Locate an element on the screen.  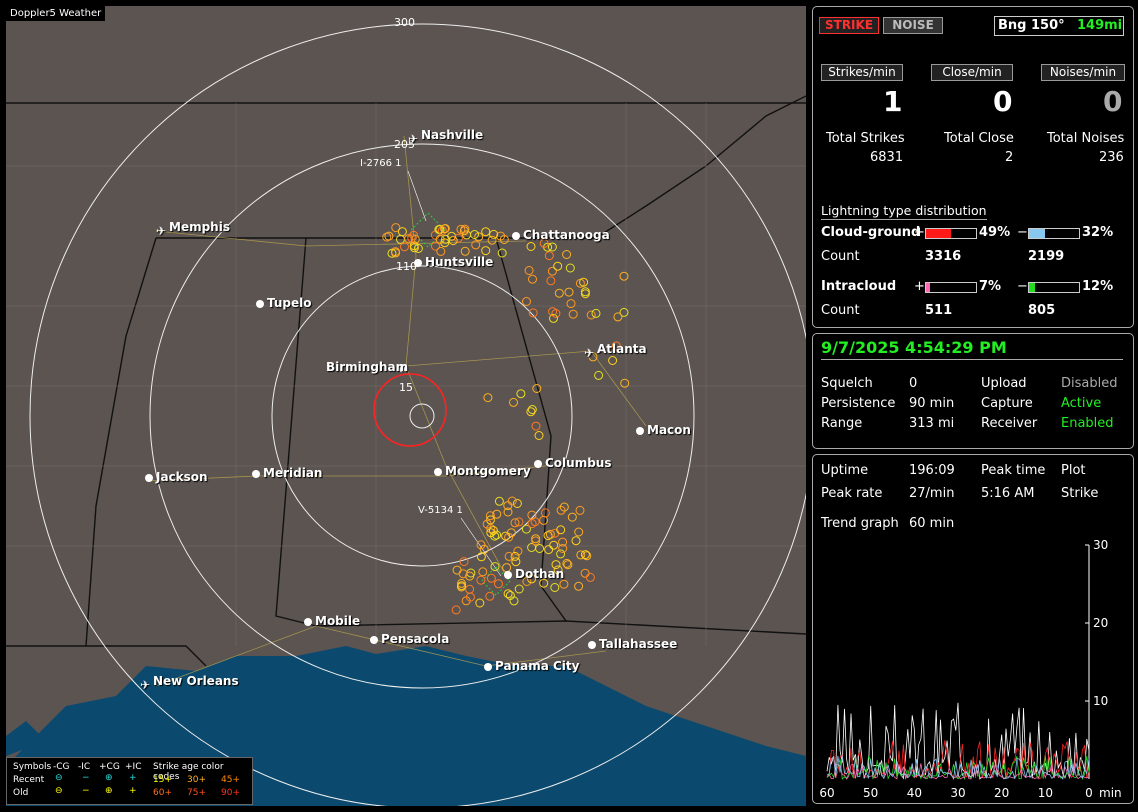
cg-negative-percent: 32% is located at coordinates (1098, 232).